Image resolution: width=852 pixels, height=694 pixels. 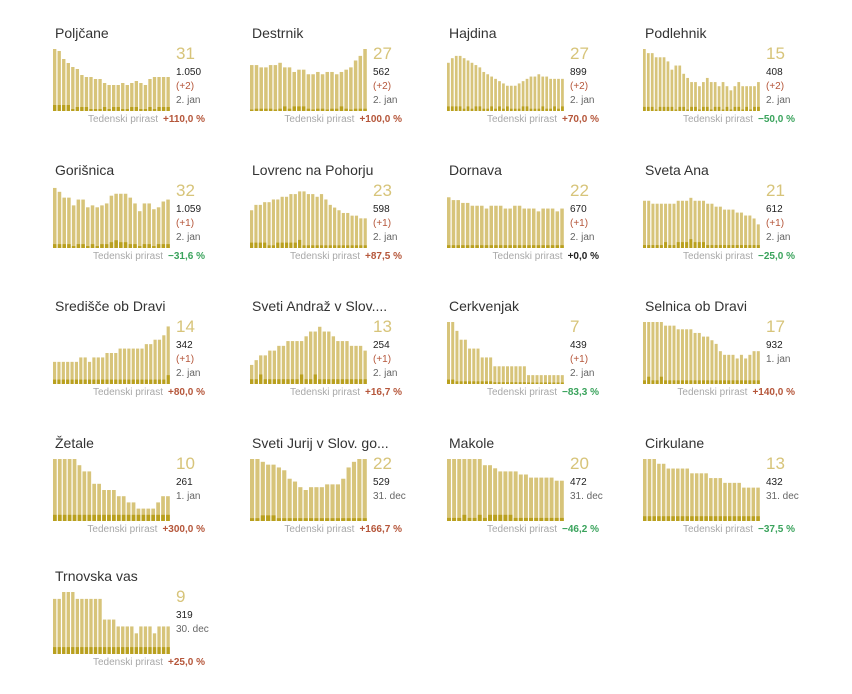 What do you see at coordinates (782, 496) in the screenshot?
I see `last-date: 31. dec` at bounding box center [782, 496].